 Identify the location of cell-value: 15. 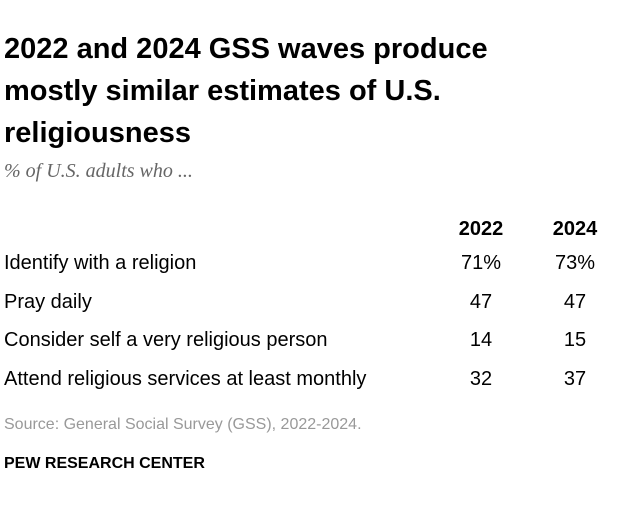
(575, 340).